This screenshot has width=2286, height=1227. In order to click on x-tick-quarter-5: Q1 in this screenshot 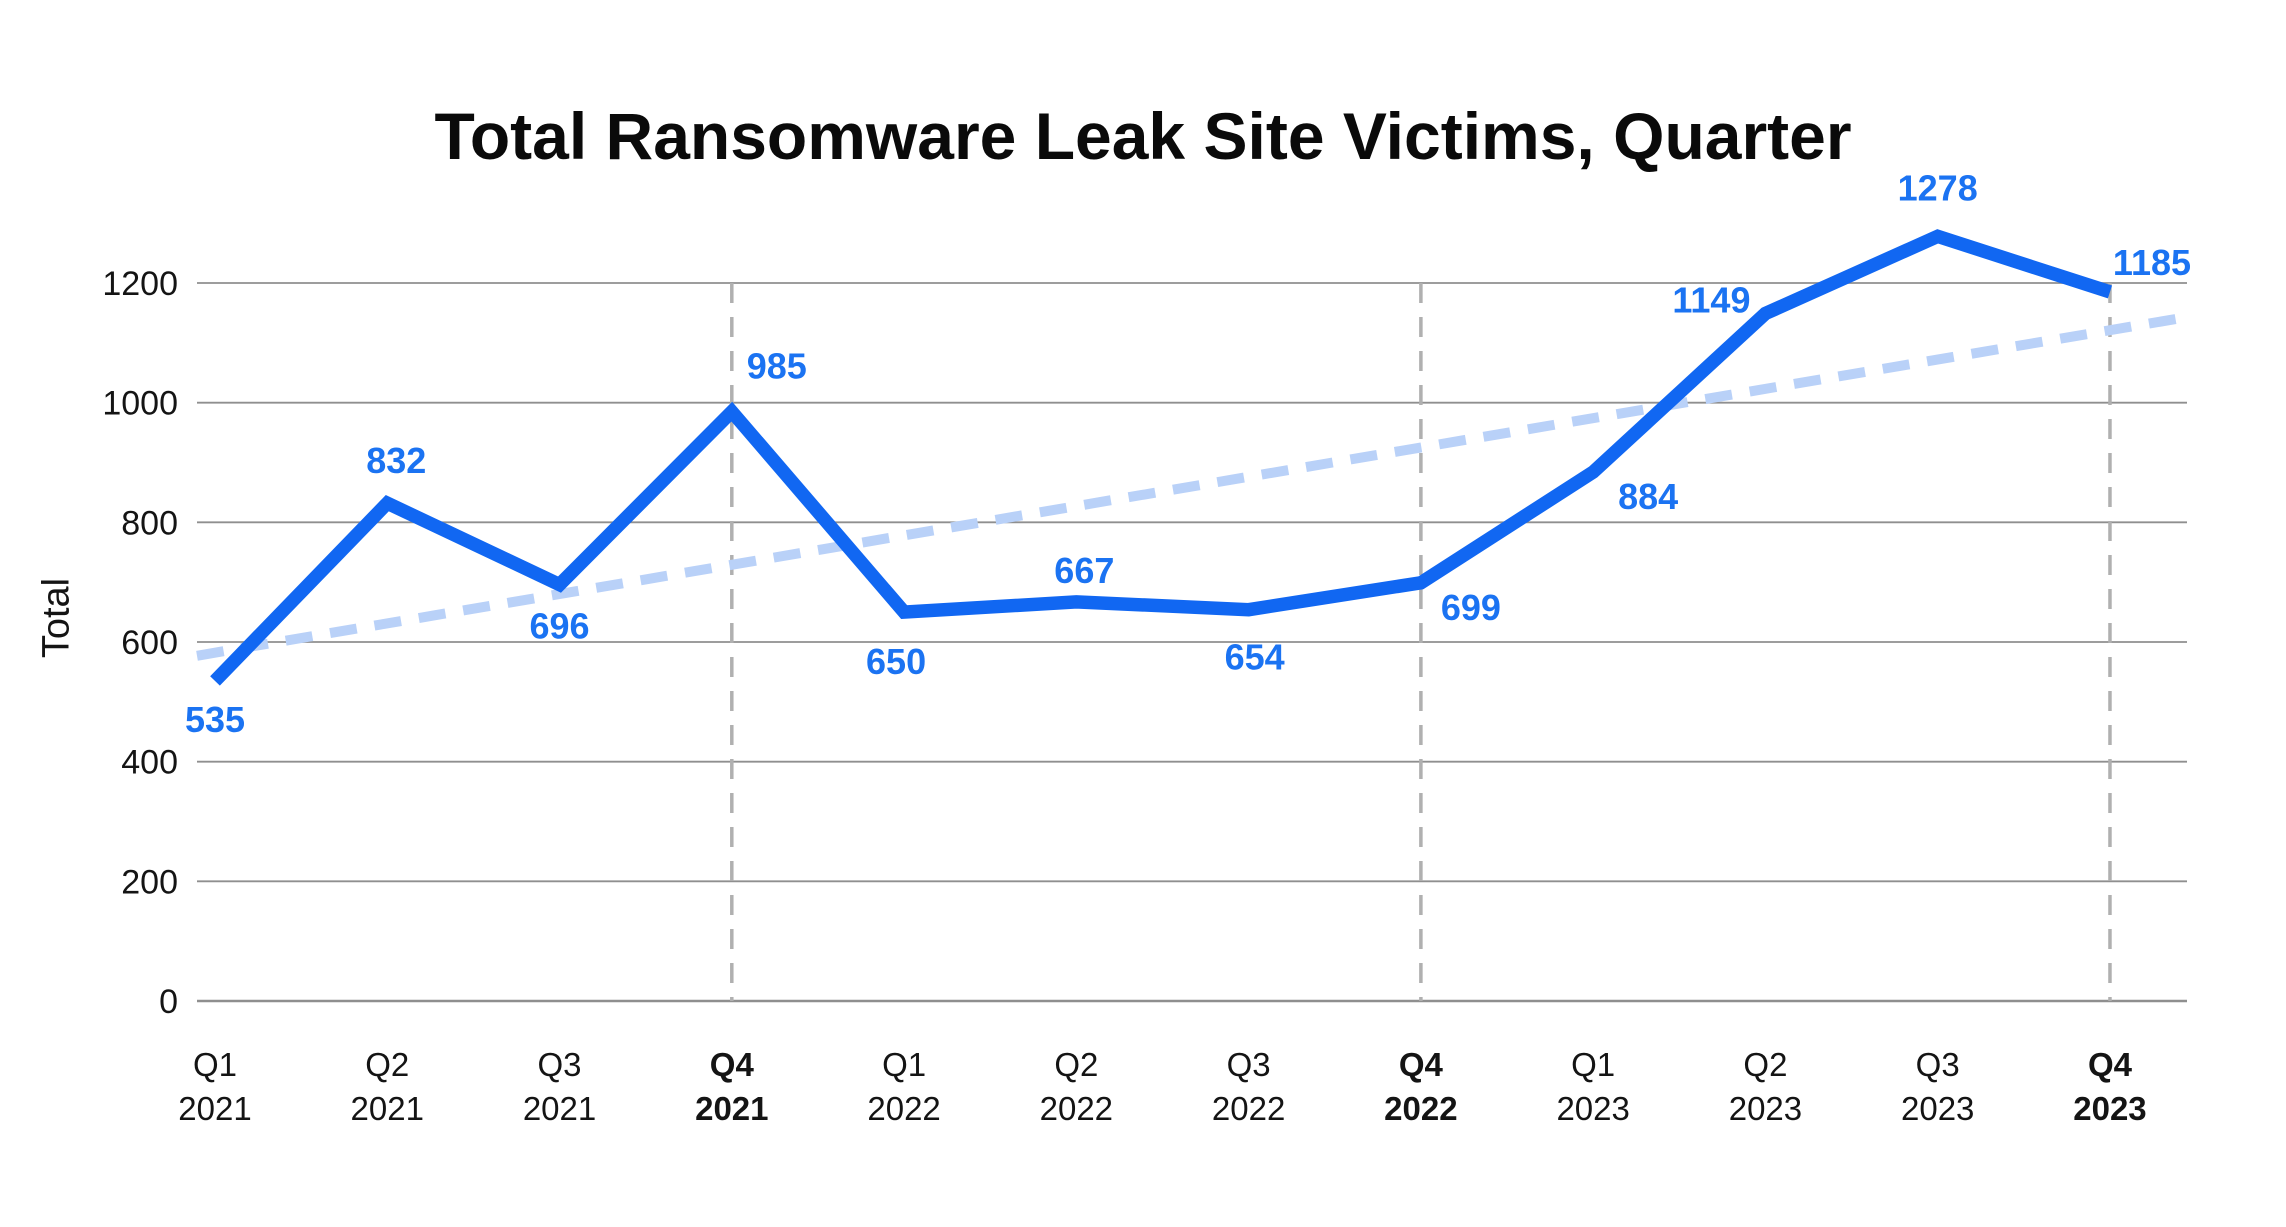, I will do `click(904, 1064)`.